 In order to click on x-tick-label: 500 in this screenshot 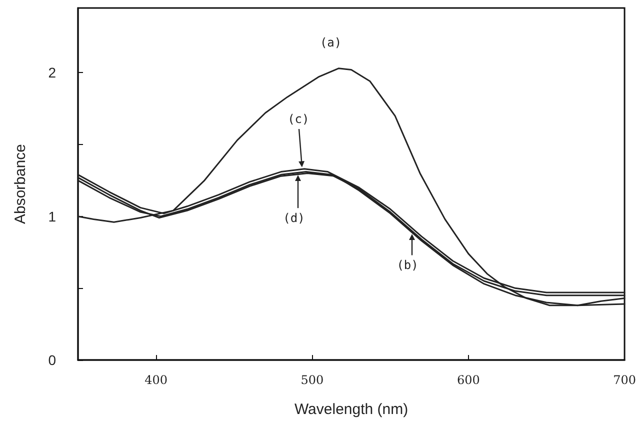, I will do `click(312, 380)`.